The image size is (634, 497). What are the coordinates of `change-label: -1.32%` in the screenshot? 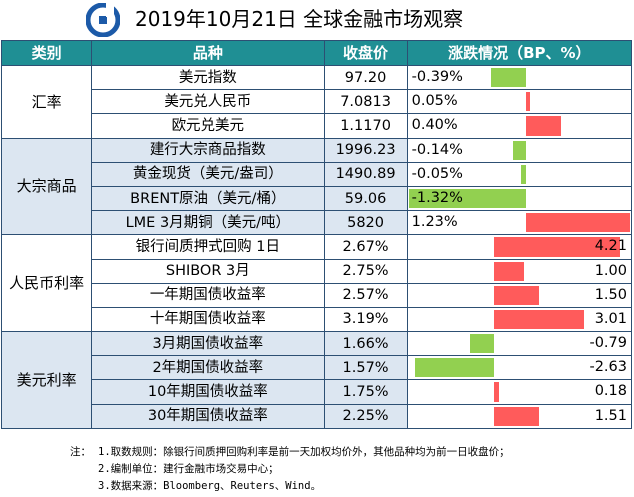 It's located at (437, 197).